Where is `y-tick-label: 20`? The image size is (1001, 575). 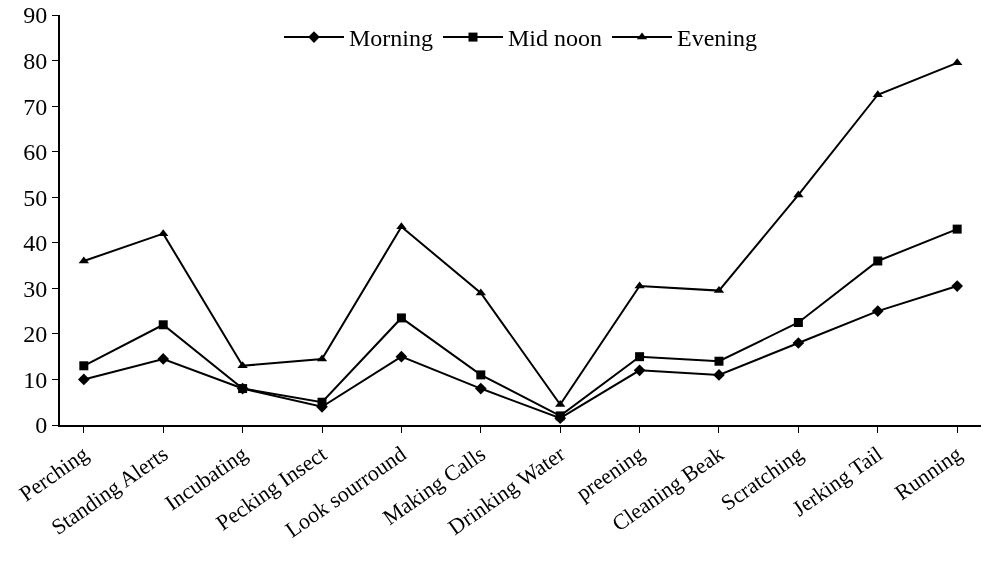 y-tick-label: 20 is located at coordinates (35, 334).